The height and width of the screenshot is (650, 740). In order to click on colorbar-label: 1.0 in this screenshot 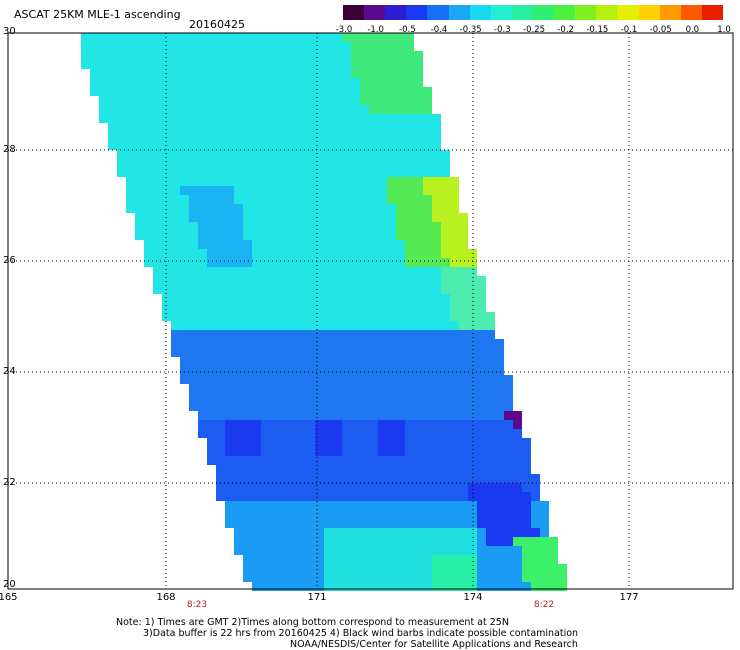, I will do `click(724, 30)`.